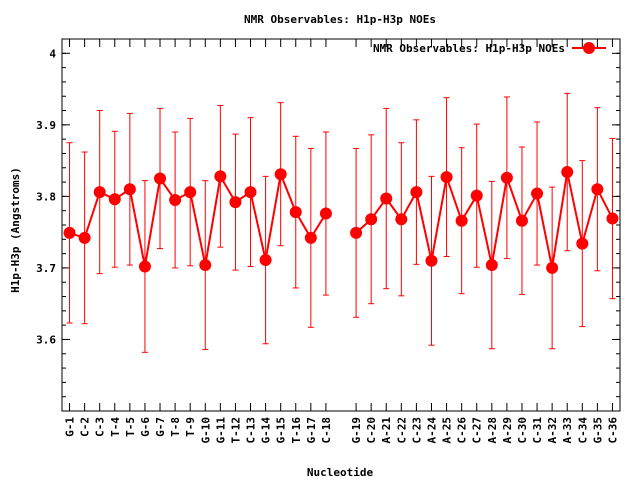  I want to click on x-tick-label: A-32, so click(552, 430).